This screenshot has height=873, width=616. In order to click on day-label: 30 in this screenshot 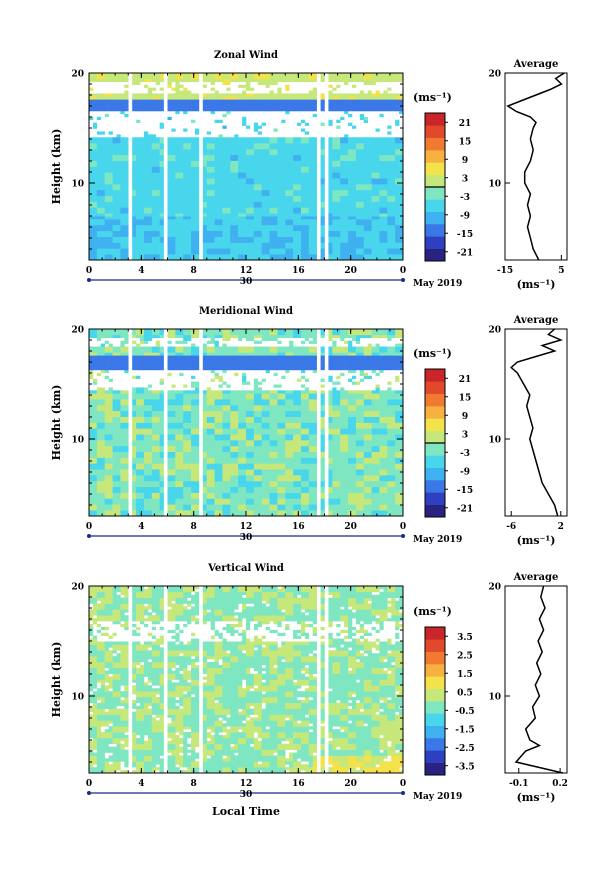, I will do `click(246, 282)`.